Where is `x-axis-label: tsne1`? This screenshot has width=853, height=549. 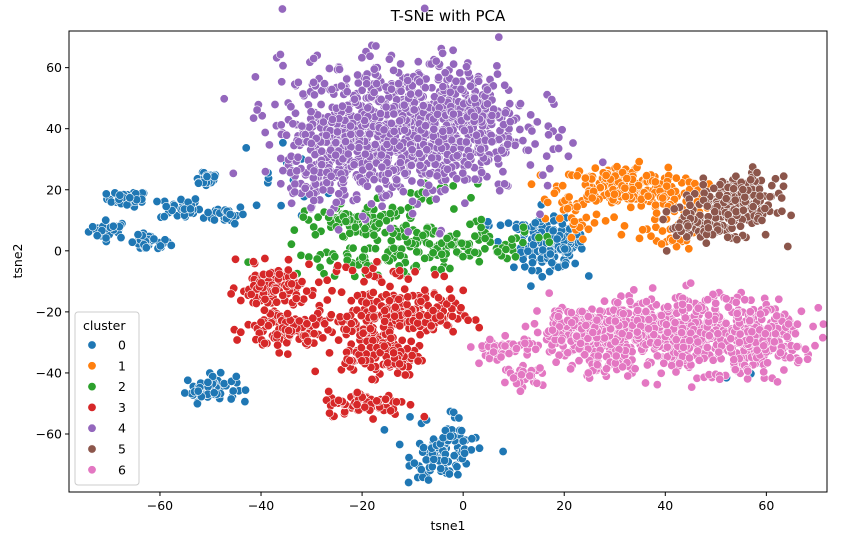
x-axis-label: tsne1 is located at coordinates (448, 525).